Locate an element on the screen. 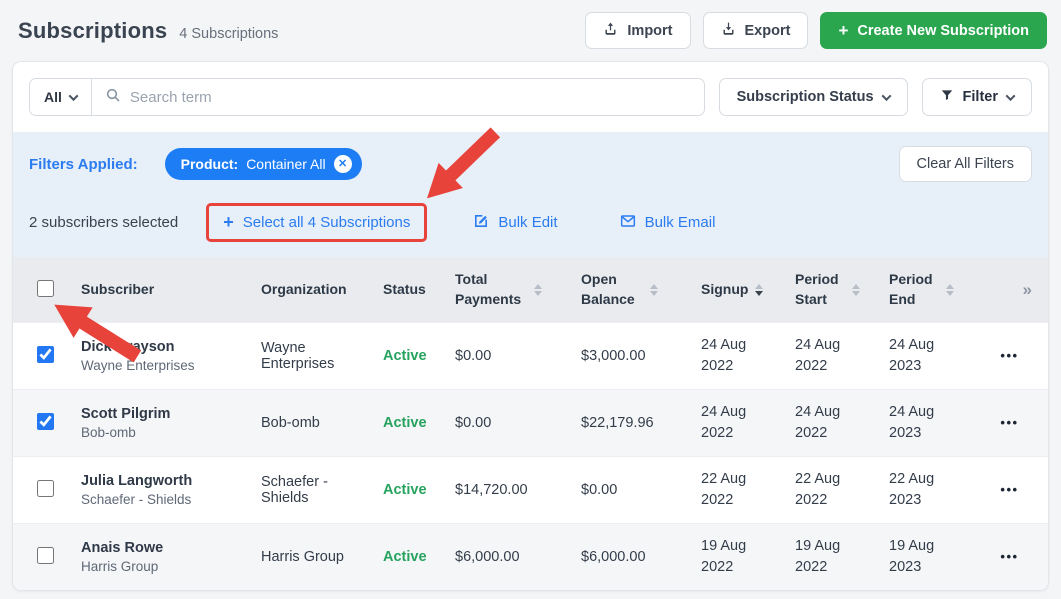 The height and width of the screenshot is (599, 1061). page-title: Subscriptions is located at coordinates (93, 30).